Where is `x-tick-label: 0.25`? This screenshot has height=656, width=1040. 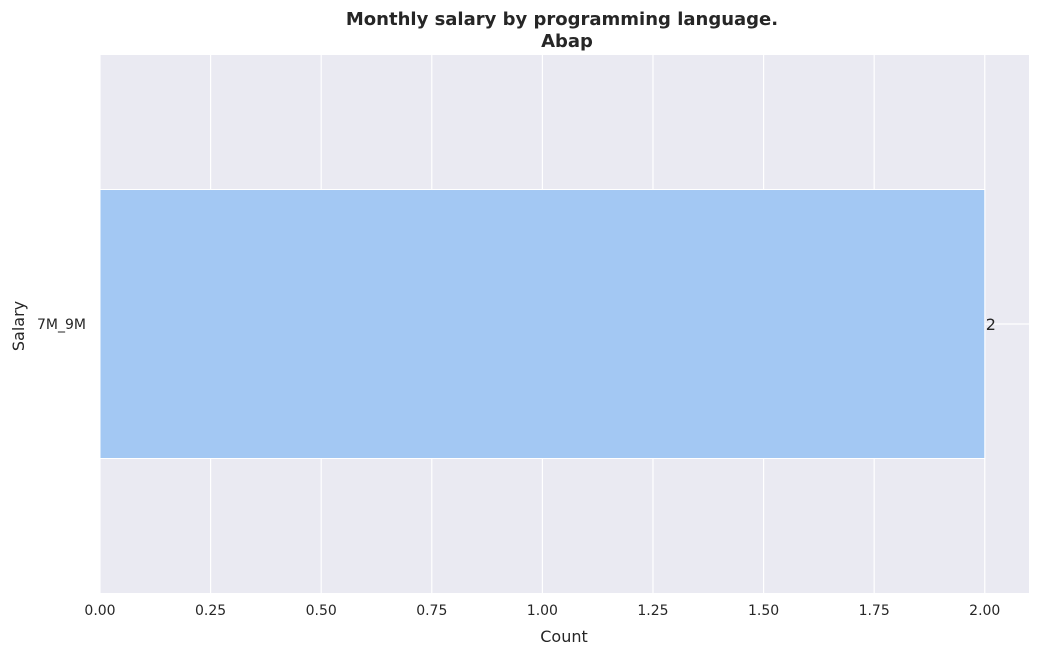
x-tick-label: 0.25 is located at coordinates (210, 611).